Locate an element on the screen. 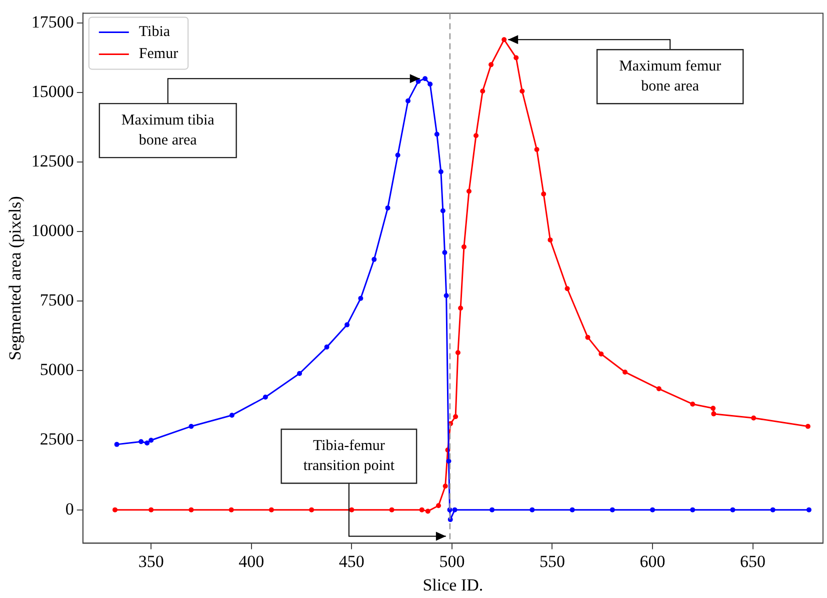 The height and width of the screenshot is (598, 827). y-axis-title: Segmented area (pixels) is located at coordinates (15, 278).